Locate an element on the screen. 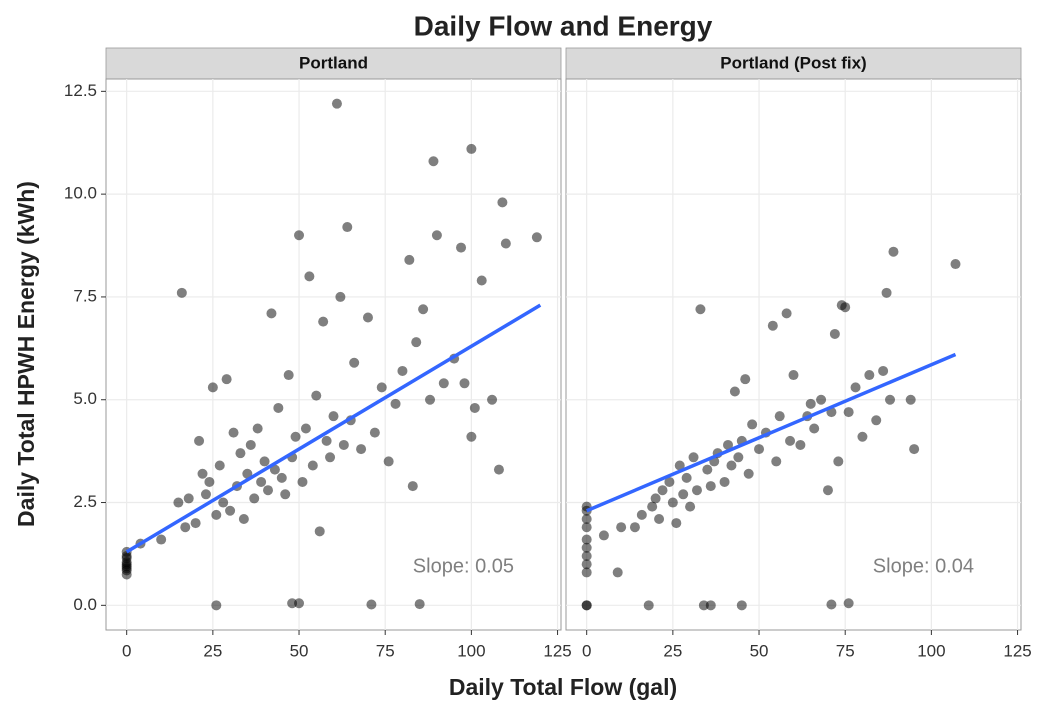 The image size is (1040, 702). y-tick-label: 2.5 is located at coordinates (85, 501).